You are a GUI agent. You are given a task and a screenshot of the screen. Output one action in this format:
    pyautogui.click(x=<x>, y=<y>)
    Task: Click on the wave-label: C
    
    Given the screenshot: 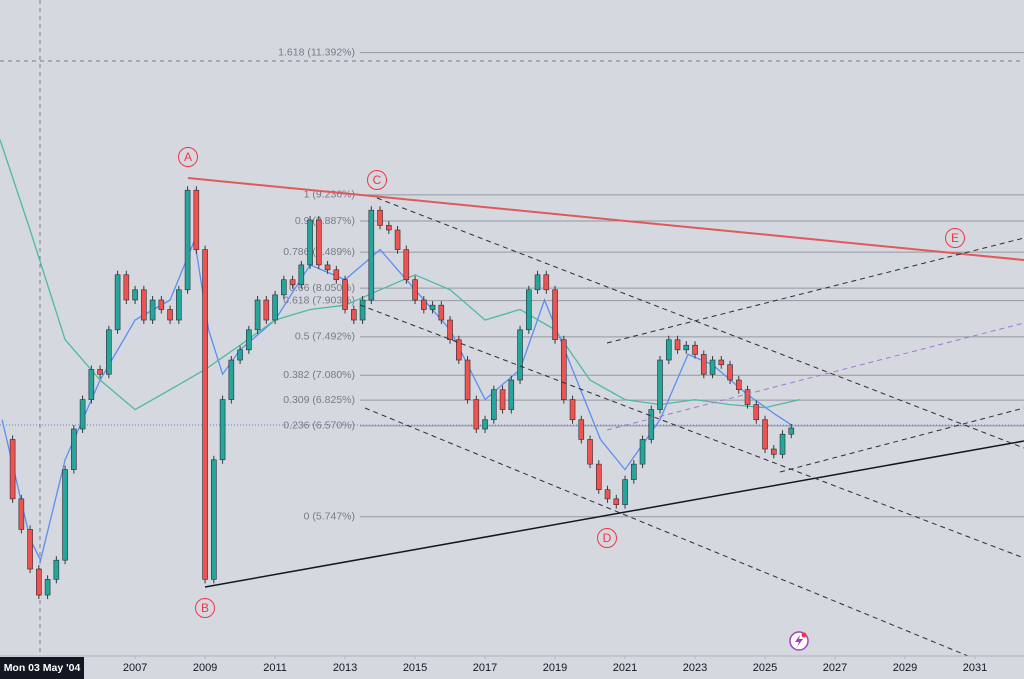 What is the action you would take?
    pyautogui.click(x=377, y=180)
    